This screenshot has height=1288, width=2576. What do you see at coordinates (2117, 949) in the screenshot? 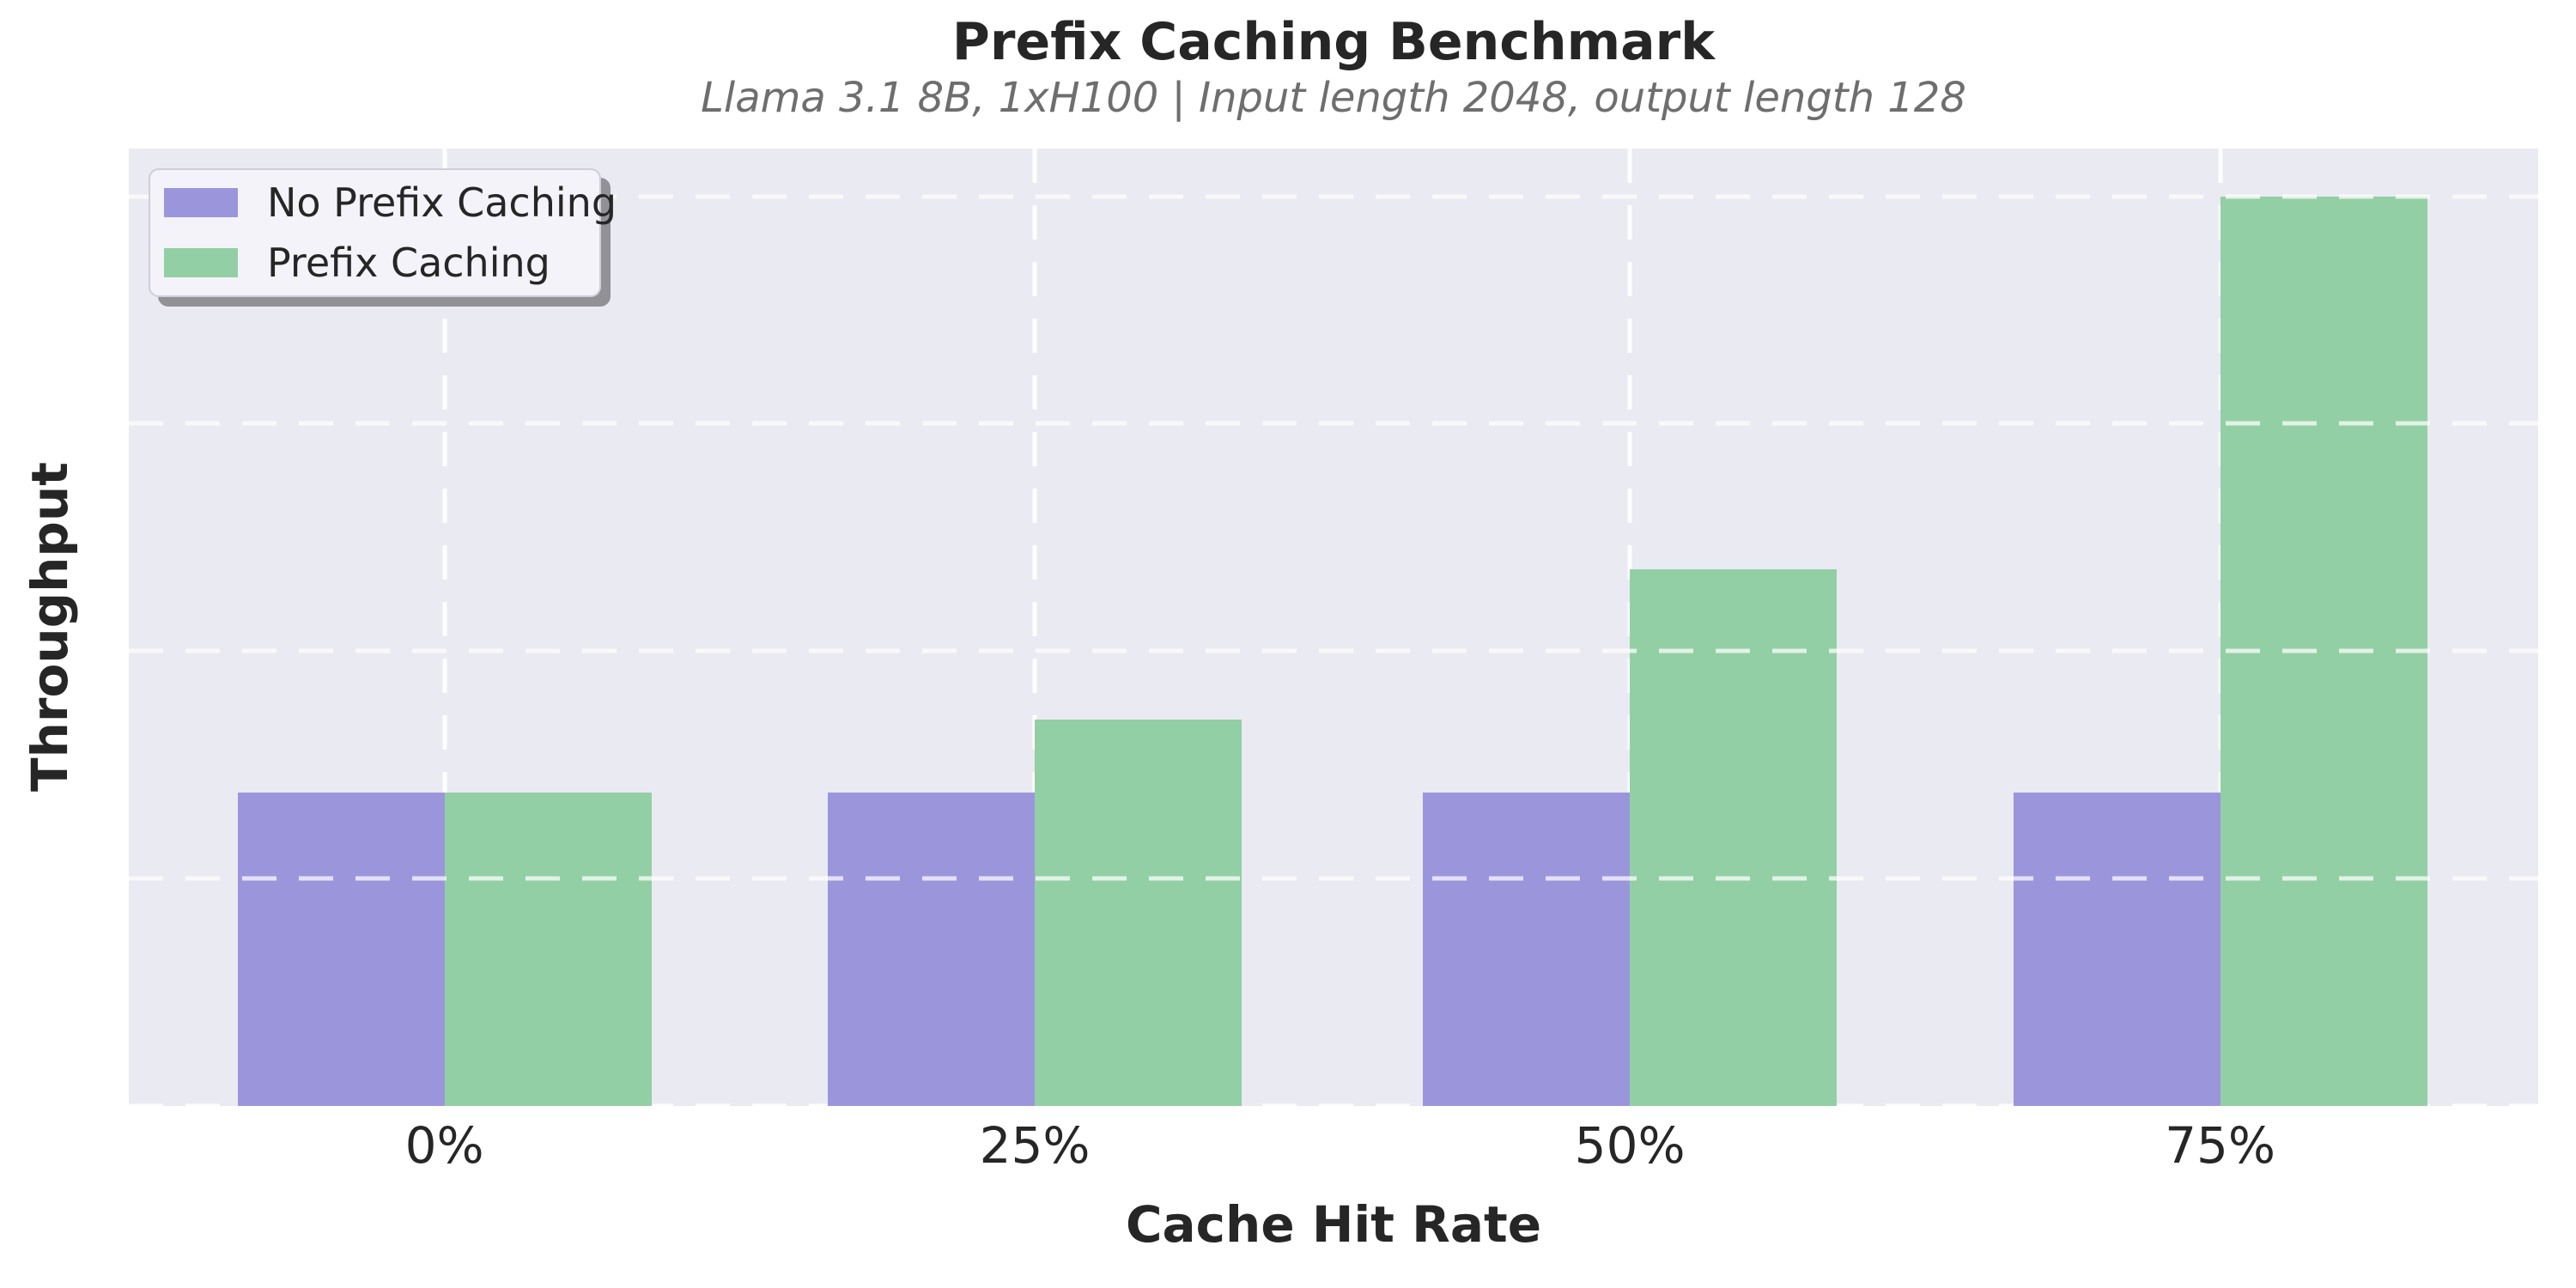
I see `bar-no-prefix-caching-75%` at bounding box center [2117, 949].